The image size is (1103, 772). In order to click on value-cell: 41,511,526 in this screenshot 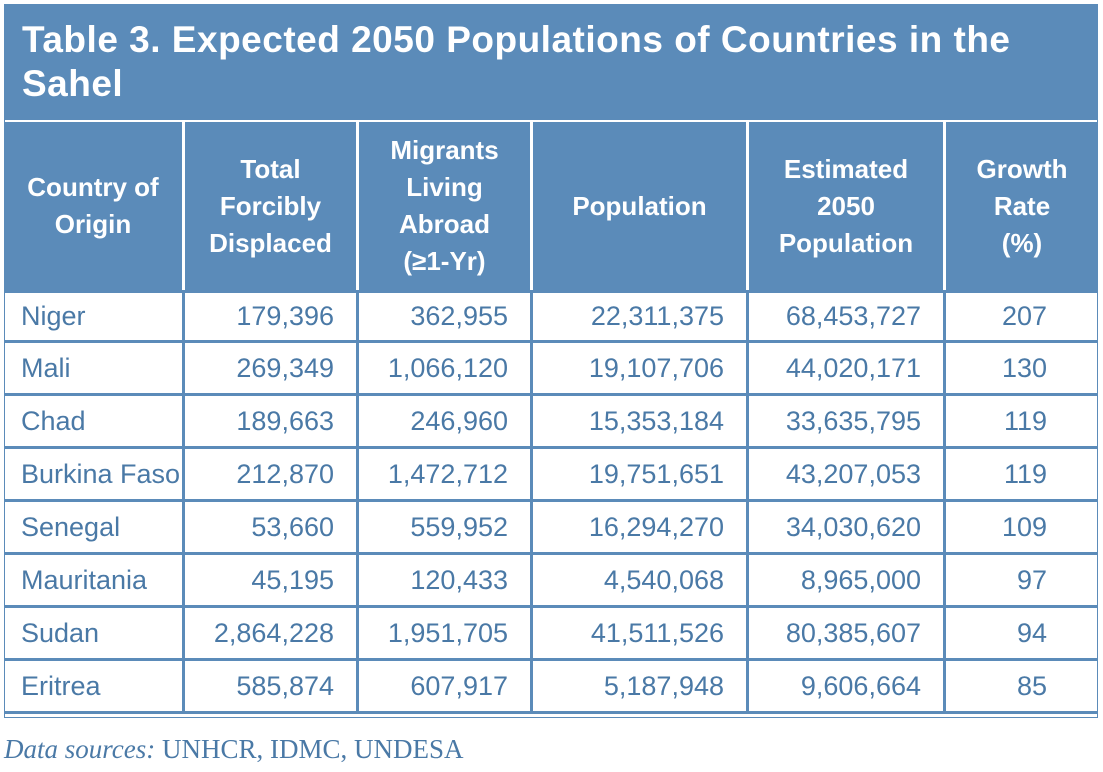, I will do `click(641, 634)`.